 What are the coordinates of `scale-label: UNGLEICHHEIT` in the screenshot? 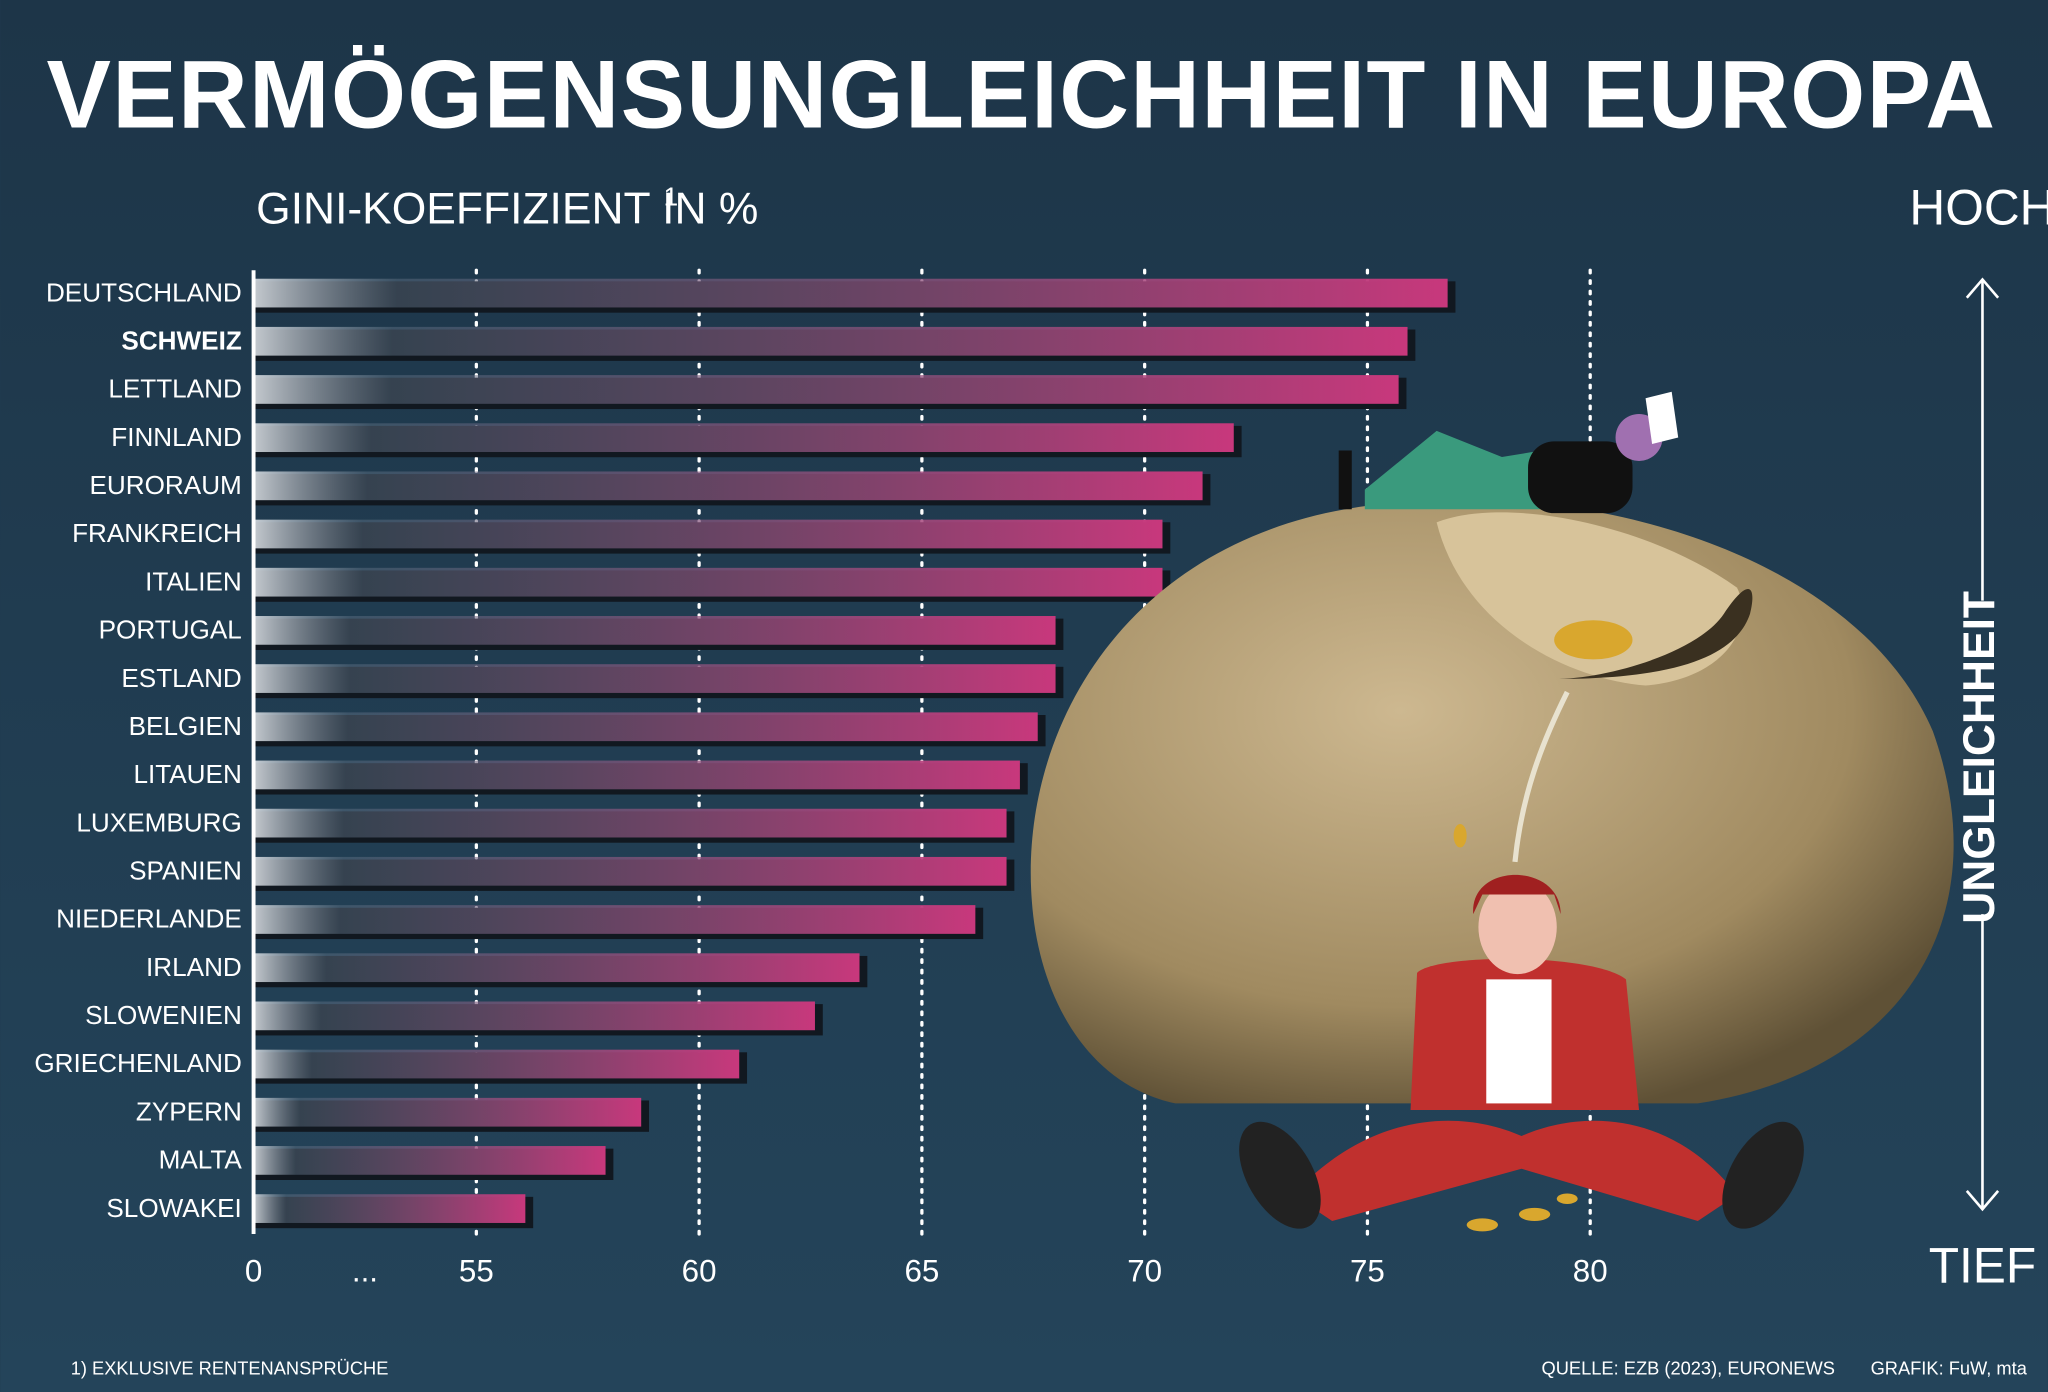 It's located at (1979, 757).